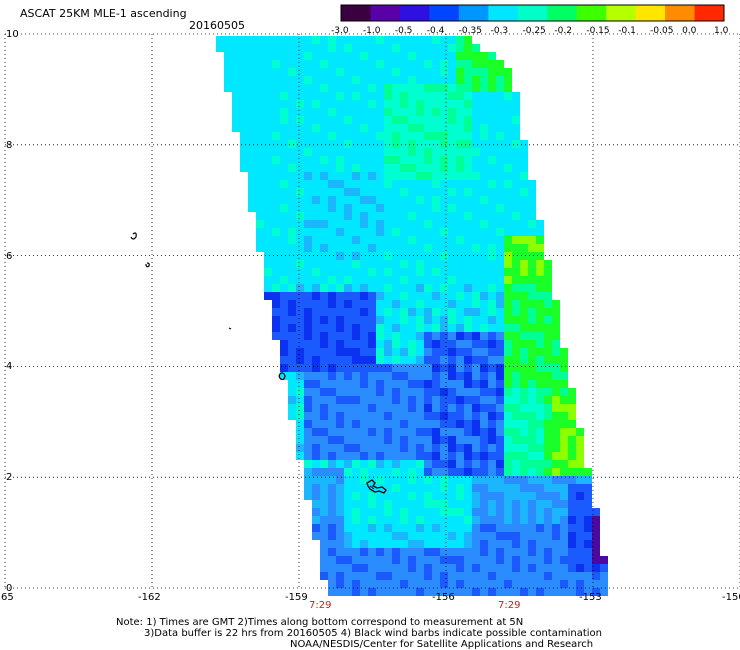  Describe the element at coordinates (12, 34) in the screenshot. I see `latitude-tick-label: 10` at that location.